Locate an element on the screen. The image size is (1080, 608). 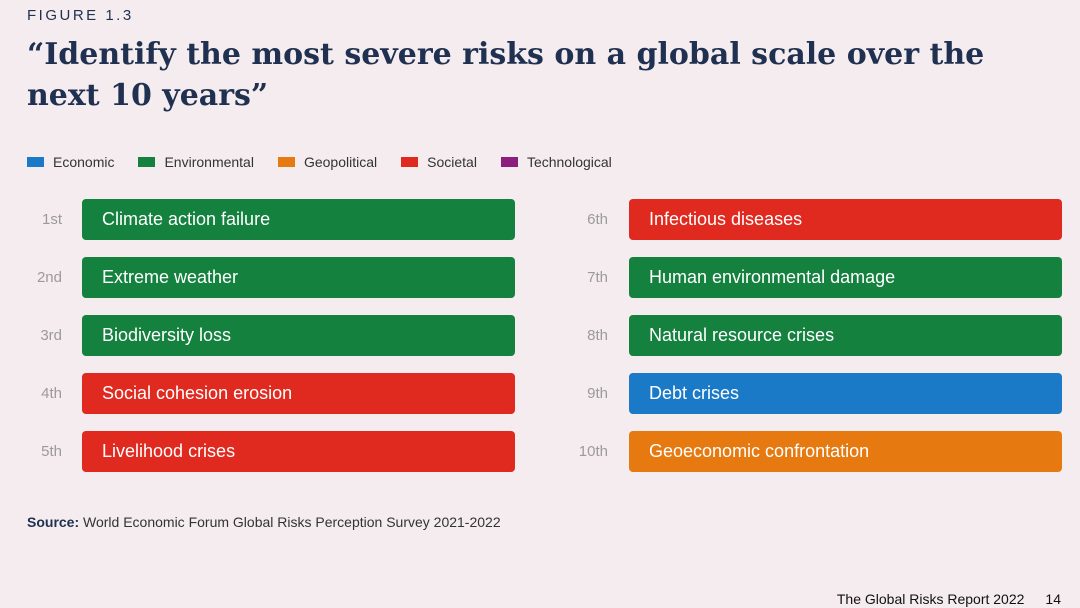
risk-bar: Livelihood crises is located at coordinates (298, 451).